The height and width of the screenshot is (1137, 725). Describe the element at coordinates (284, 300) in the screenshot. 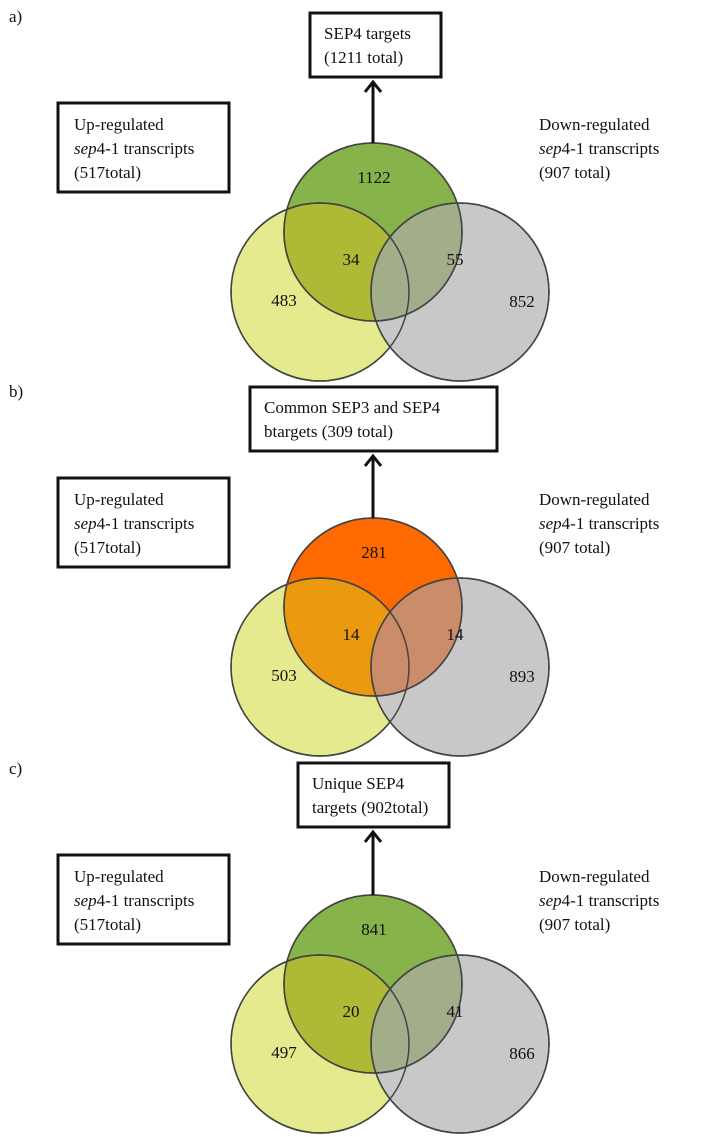

I see `count-up-only: 483` at that location.